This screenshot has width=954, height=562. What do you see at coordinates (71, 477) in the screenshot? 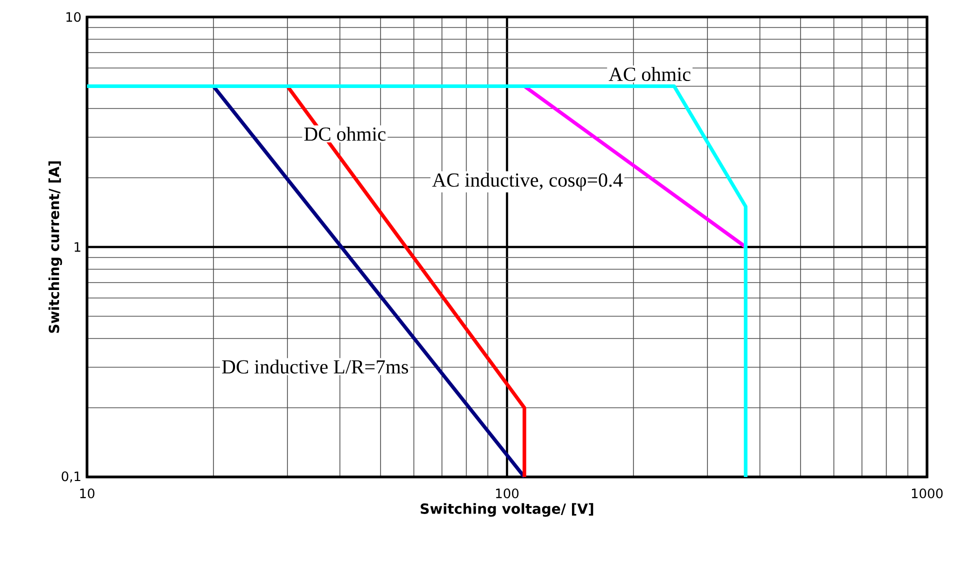
I see `y-tick-label: 0,1` at bounding box center [71, 477].